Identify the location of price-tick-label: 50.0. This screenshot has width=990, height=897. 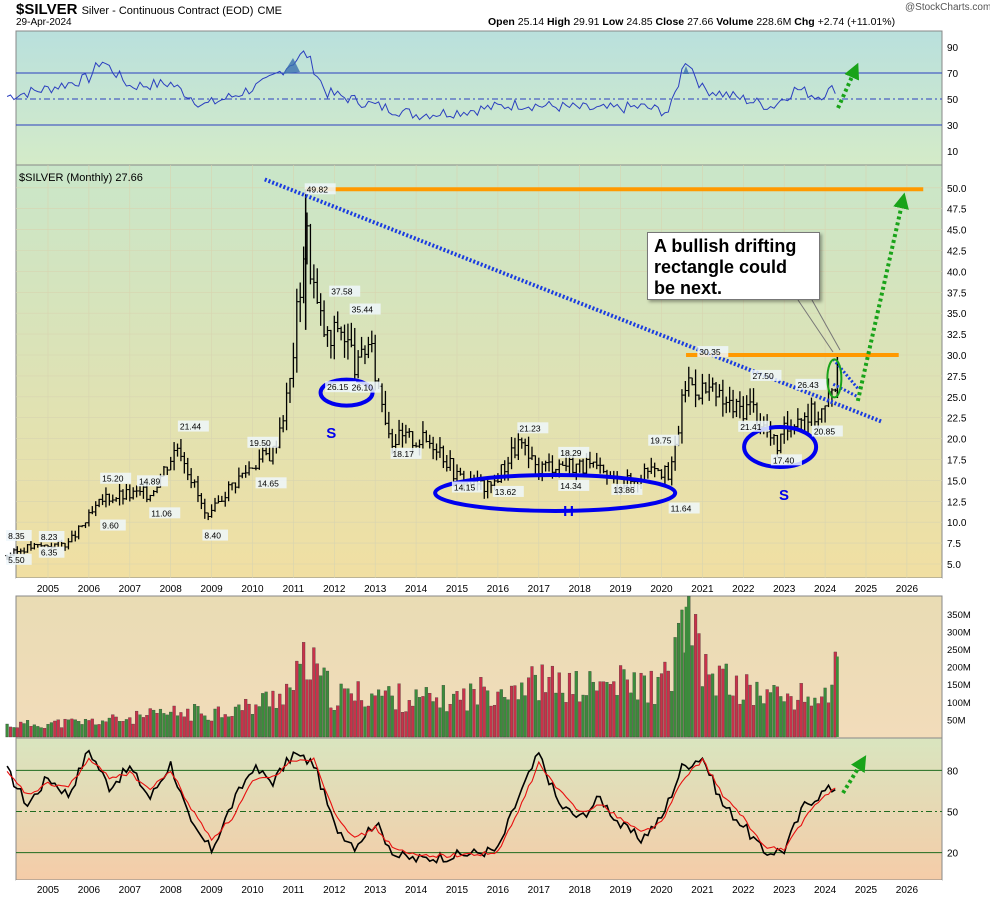
(957, 189).